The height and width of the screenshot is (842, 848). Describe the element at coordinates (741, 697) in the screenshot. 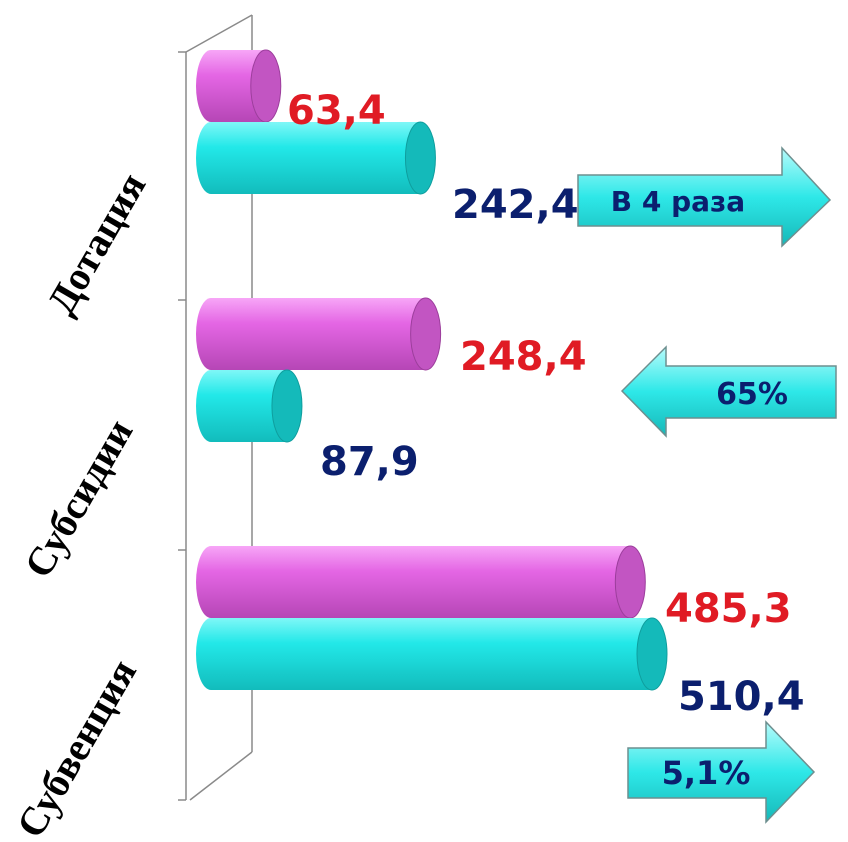

I see `data-label-series-2-cat-2: 510,4` at that location.